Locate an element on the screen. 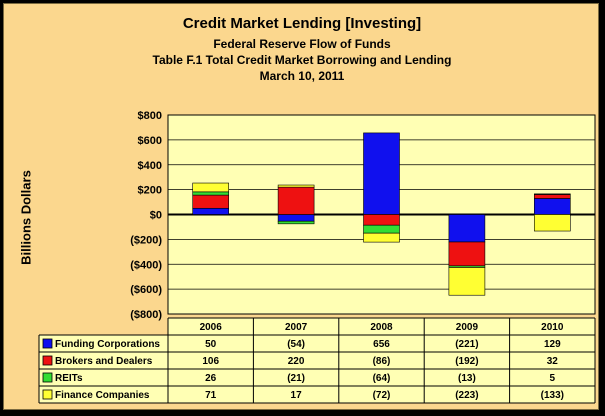  data-label: (13) is located at coordinates (467, 378).